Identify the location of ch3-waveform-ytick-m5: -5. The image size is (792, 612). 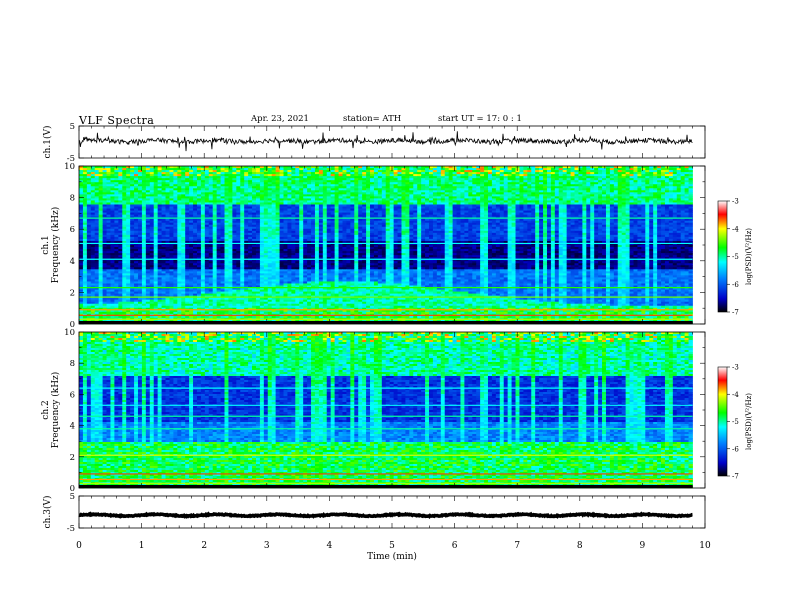
(71, 529).